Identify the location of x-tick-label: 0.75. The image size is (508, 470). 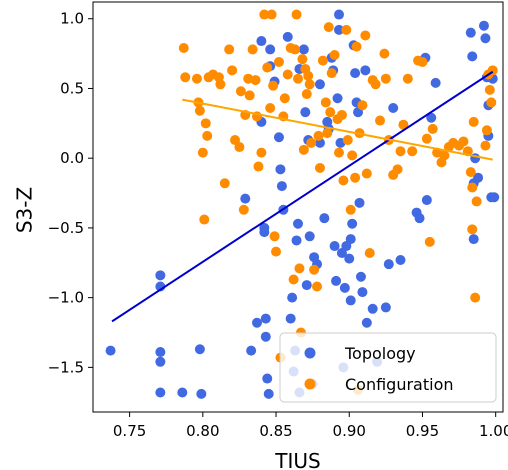
(129, 431).